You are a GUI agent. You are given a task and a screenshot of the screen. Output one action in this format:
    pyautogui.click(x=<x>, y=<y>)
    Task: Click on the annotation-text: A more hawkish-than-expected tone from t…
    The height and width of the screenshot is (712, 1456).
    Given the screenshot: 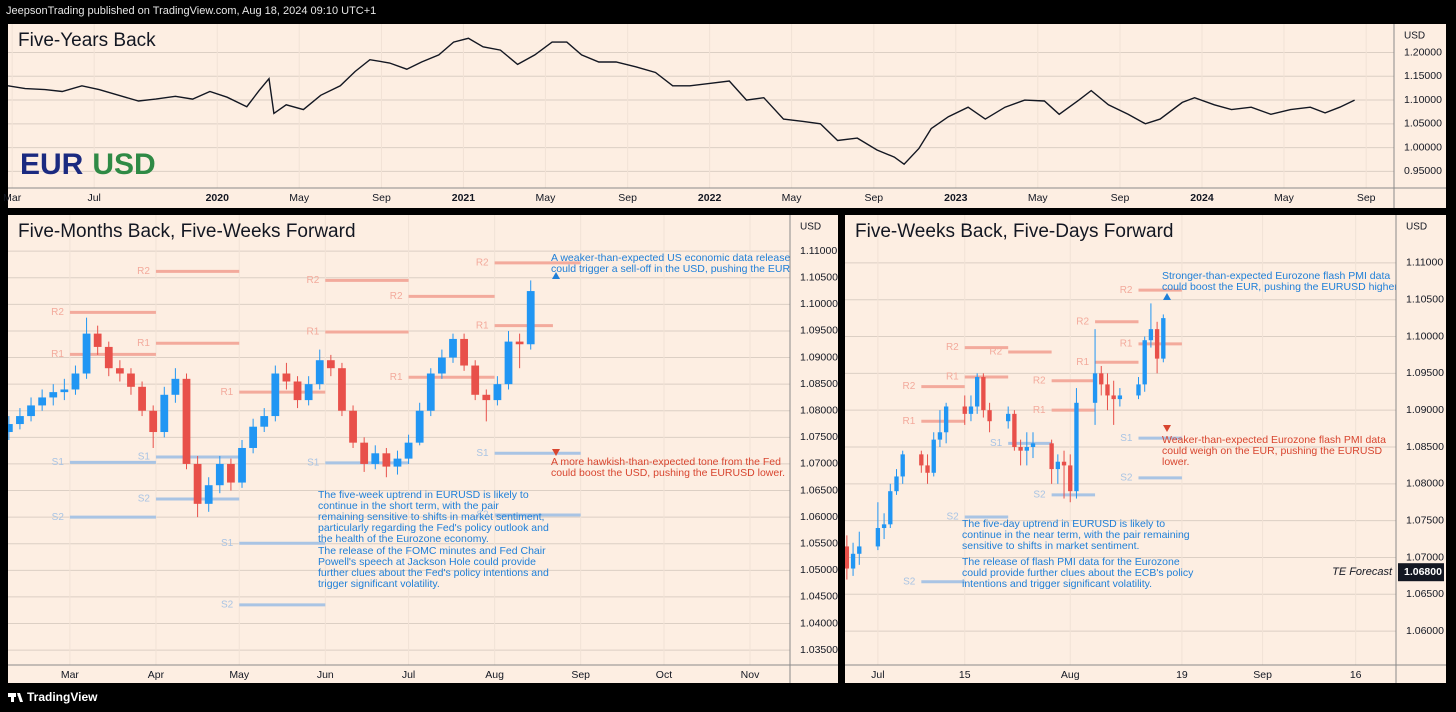 What is the action you would take?
    pyautogui.click(x=666, y=462)
    